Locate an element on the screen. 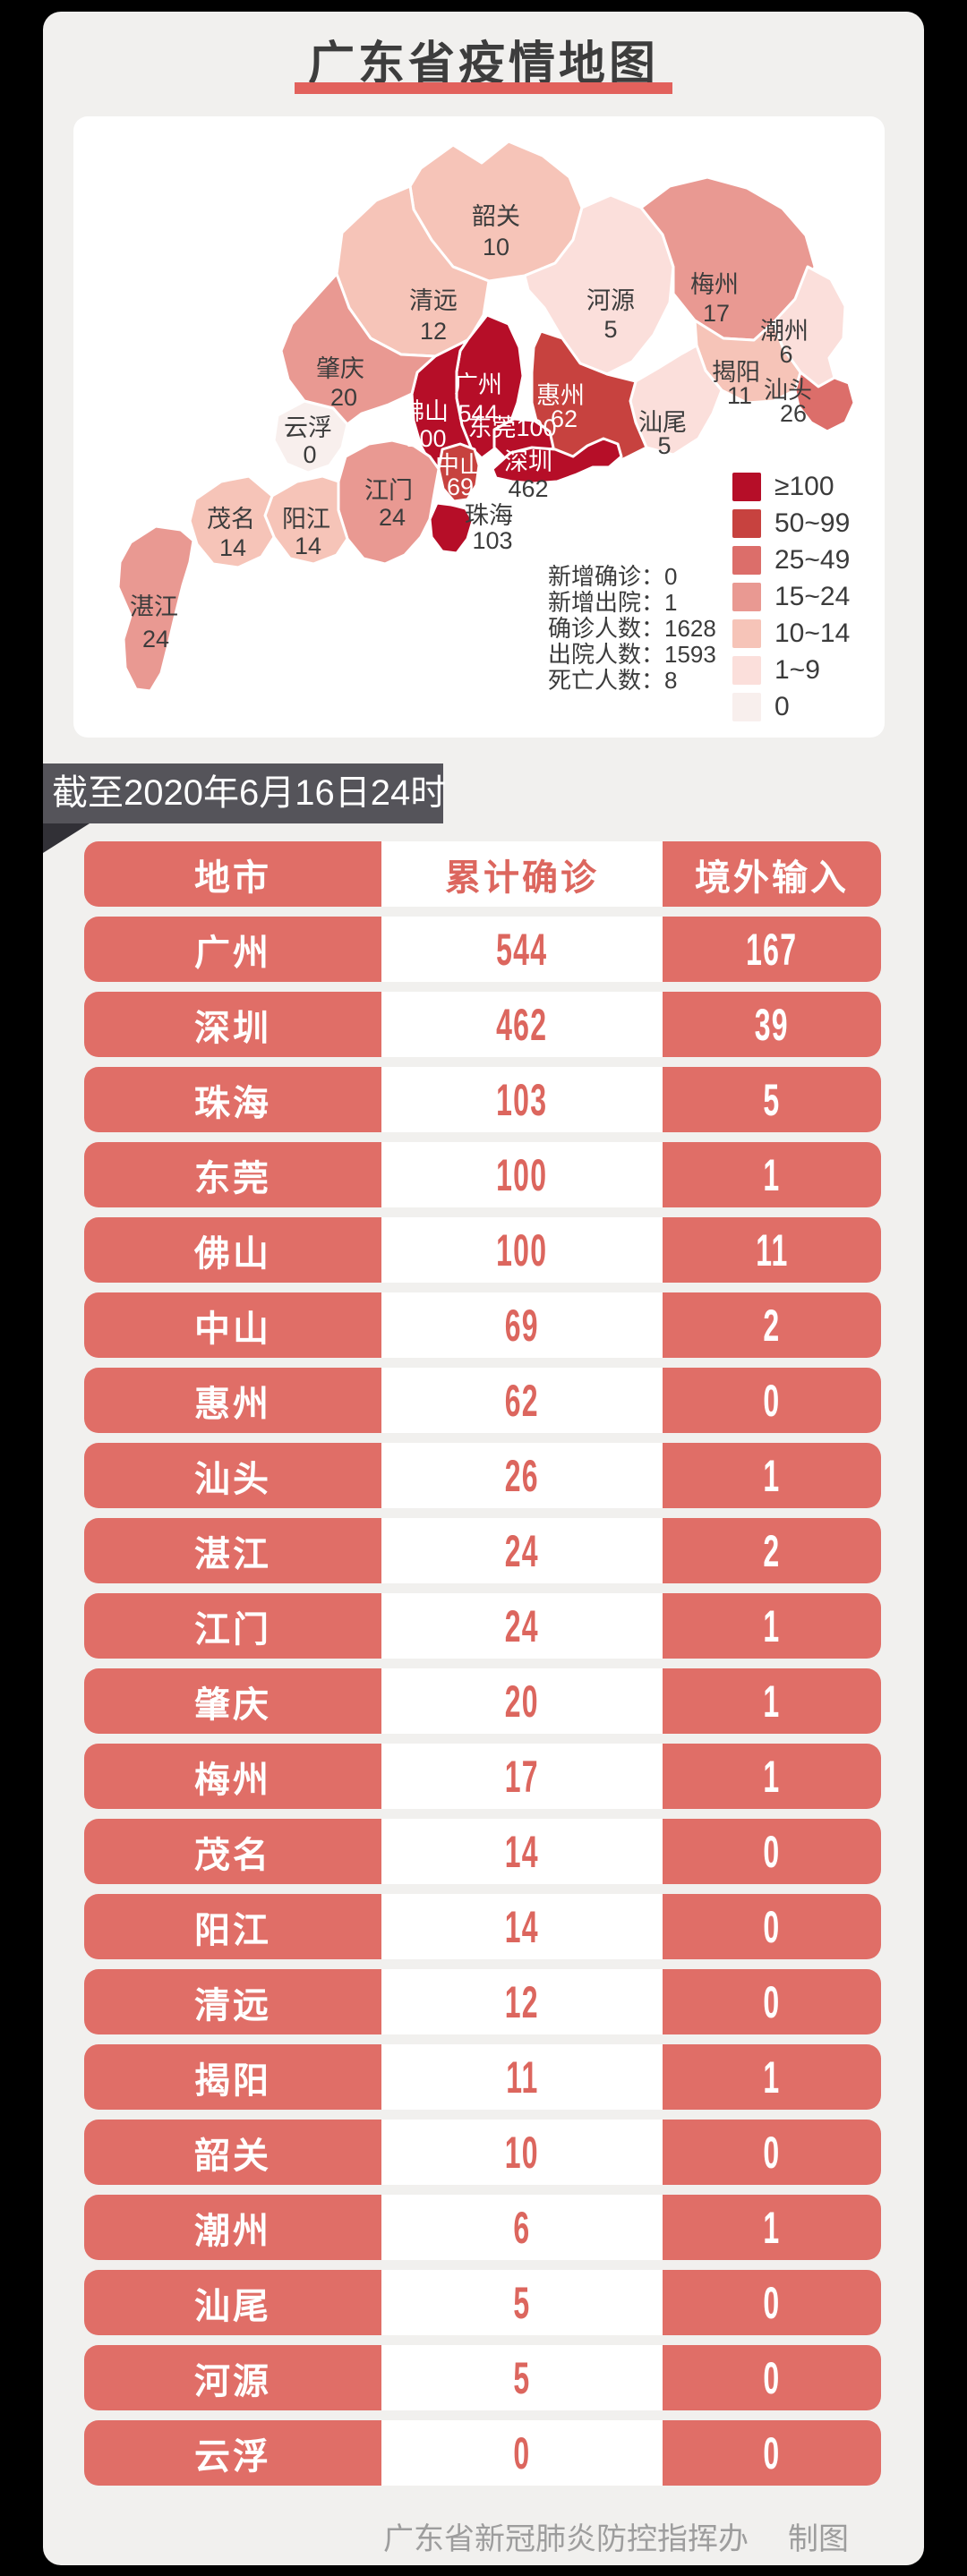 The image size is (967, 2576). cell-city-value: 江门 is located at coordinates (232, 1629).